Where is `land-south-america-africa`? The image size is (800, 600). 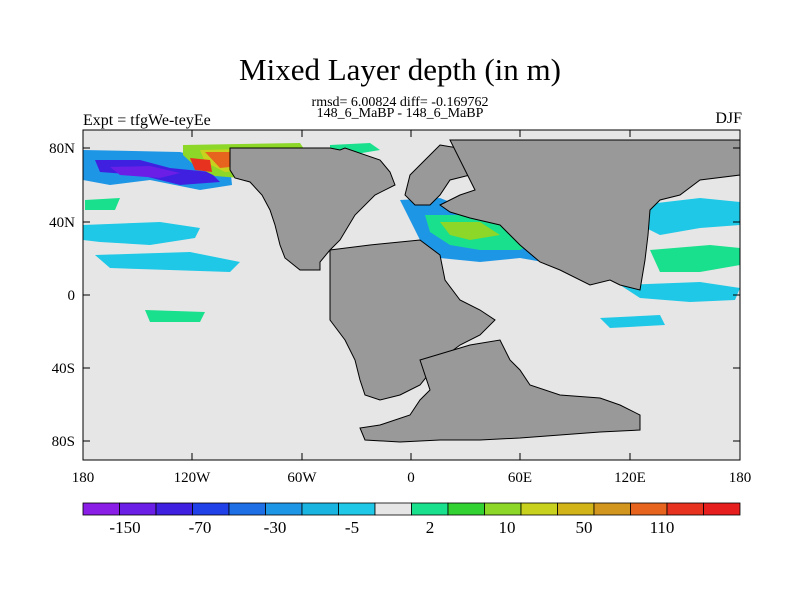
land-south-america-africa is located at coordinates (412, 320).